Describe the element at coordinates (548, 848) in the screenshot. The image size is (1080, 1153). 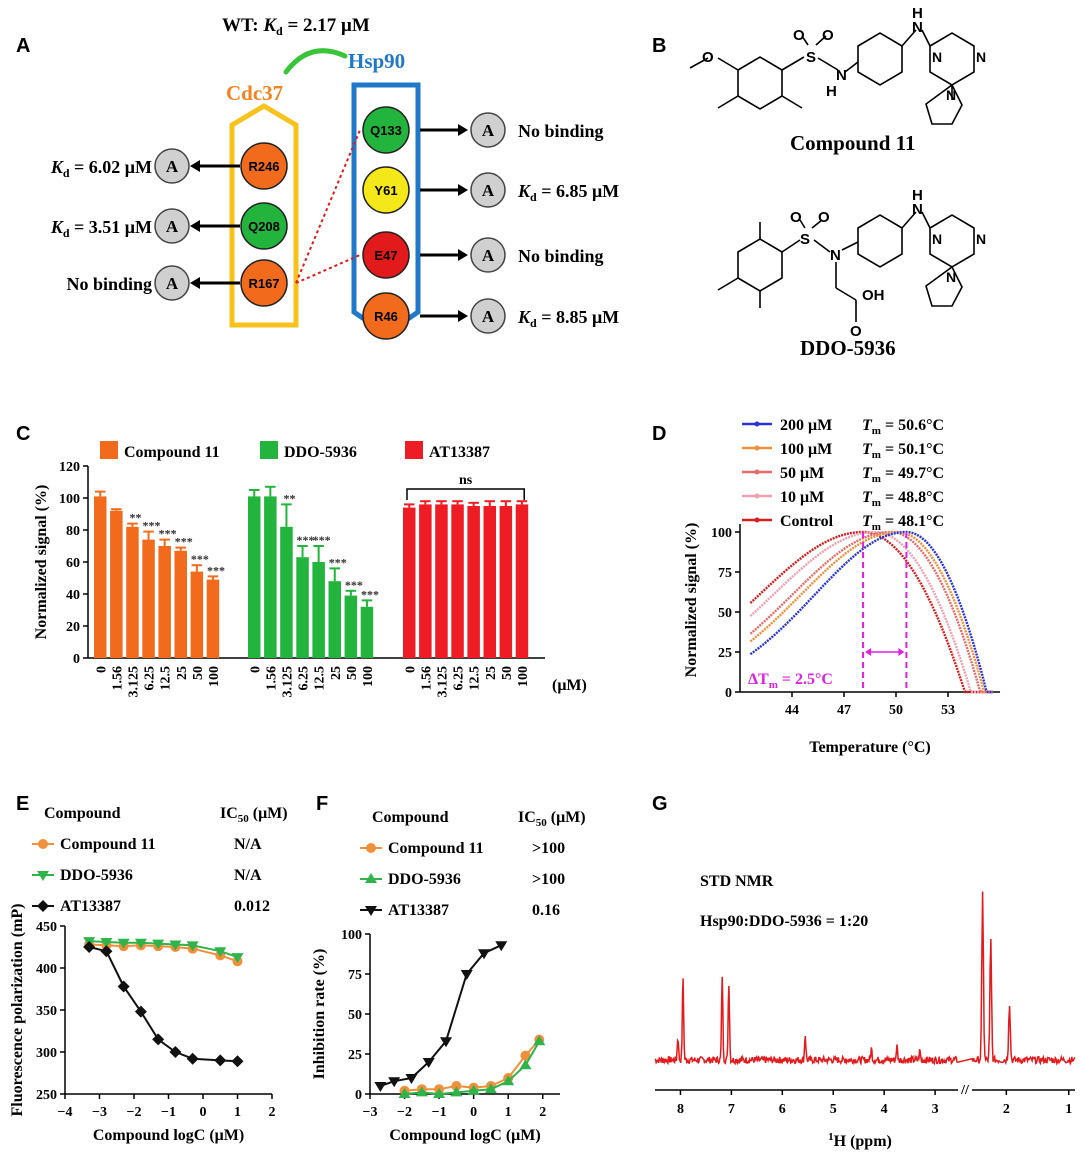
I see `legend-ic50: >100` at that location.